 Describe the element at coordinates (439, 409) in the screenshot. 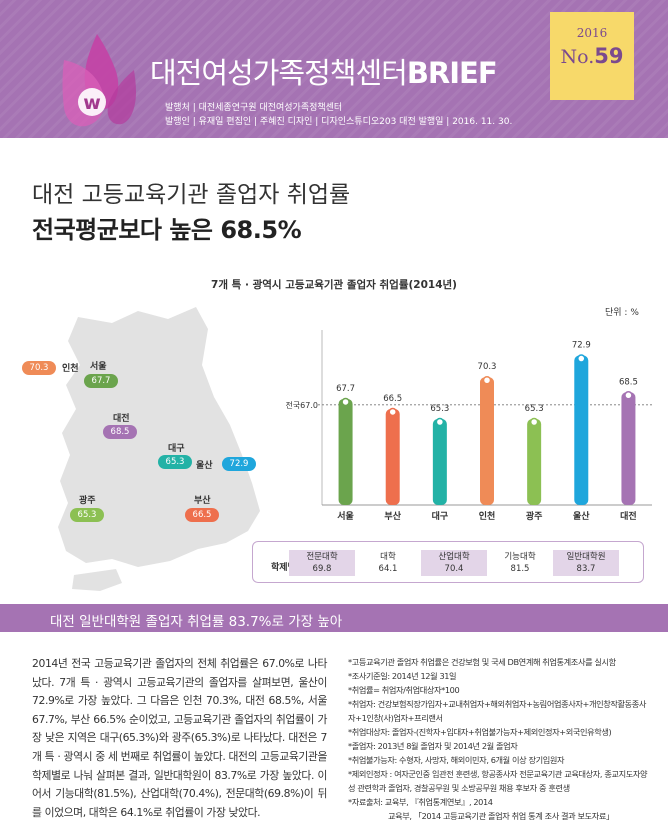

I see `value-label-2: 65.3` at that location.